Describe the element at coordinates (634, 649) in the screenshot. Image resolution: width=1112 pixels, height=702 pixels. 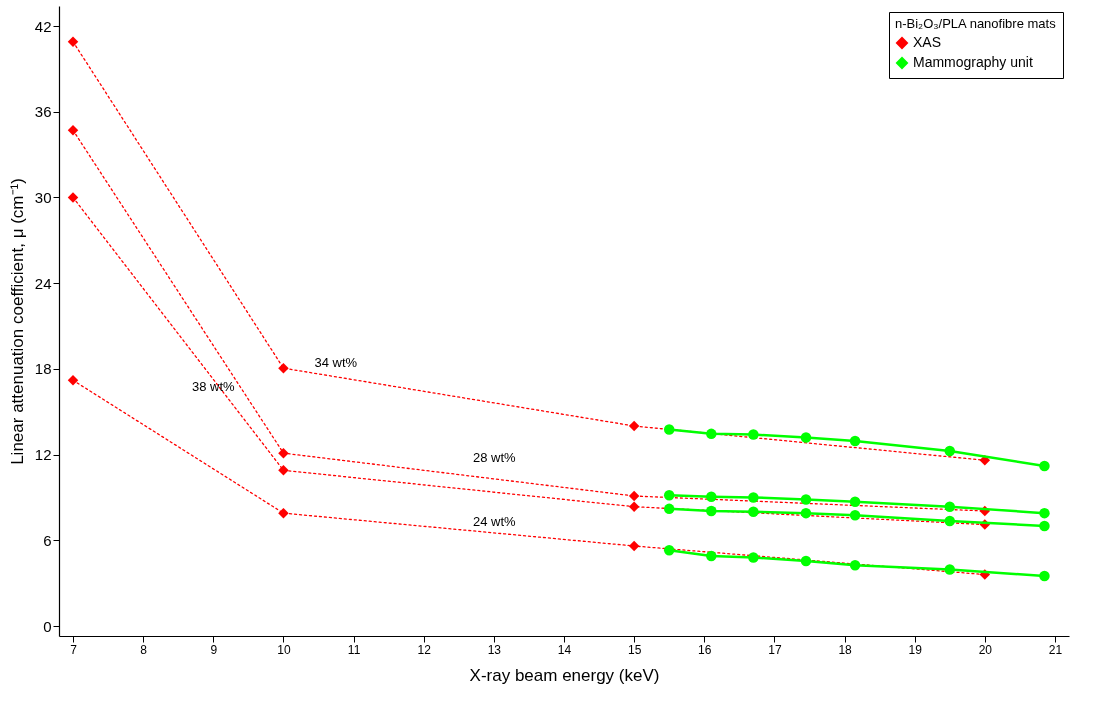
I see `x-tick-label: 15` at that location.